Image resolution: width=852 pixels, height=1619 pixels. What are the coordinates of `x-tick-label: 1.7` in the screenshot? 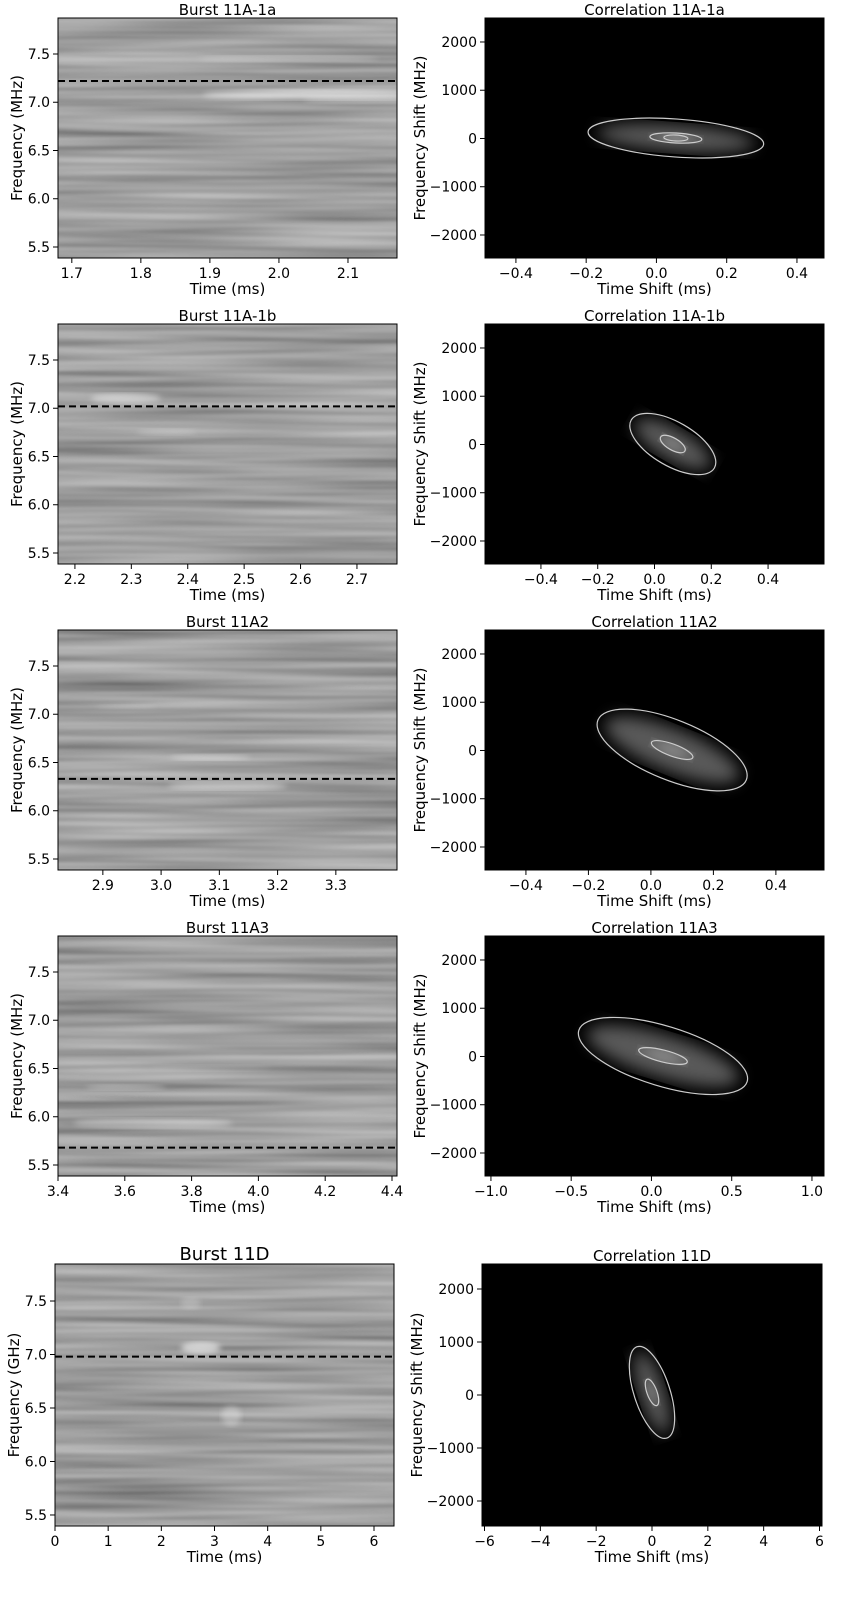 It's located at (72, 274).